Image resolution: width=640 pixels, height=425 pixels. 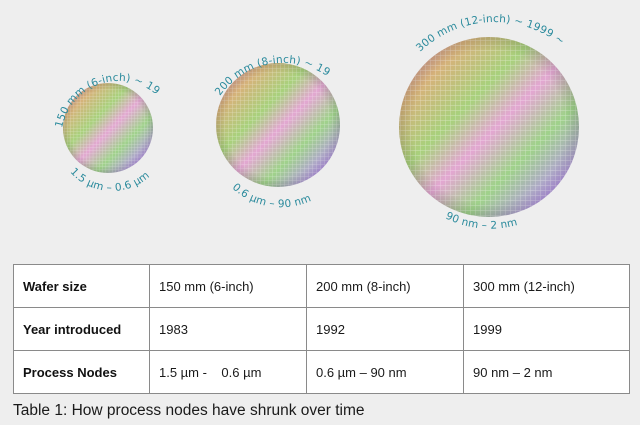 I want to click on row-header: Process Nodes, so click(x=81, y=372).